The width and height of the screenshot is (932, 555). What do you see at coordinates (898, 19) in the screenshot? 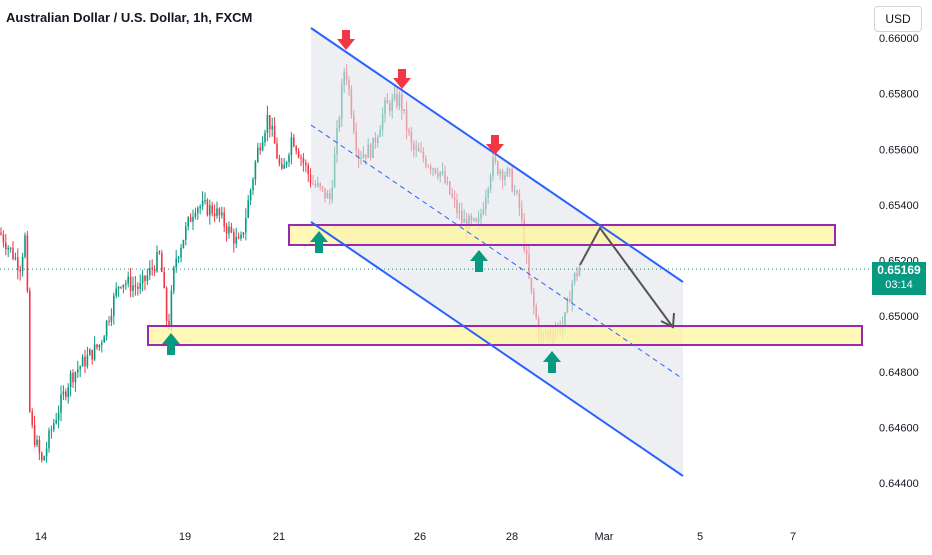
I see `currency-button: USD` at bounding box center [898, 19].